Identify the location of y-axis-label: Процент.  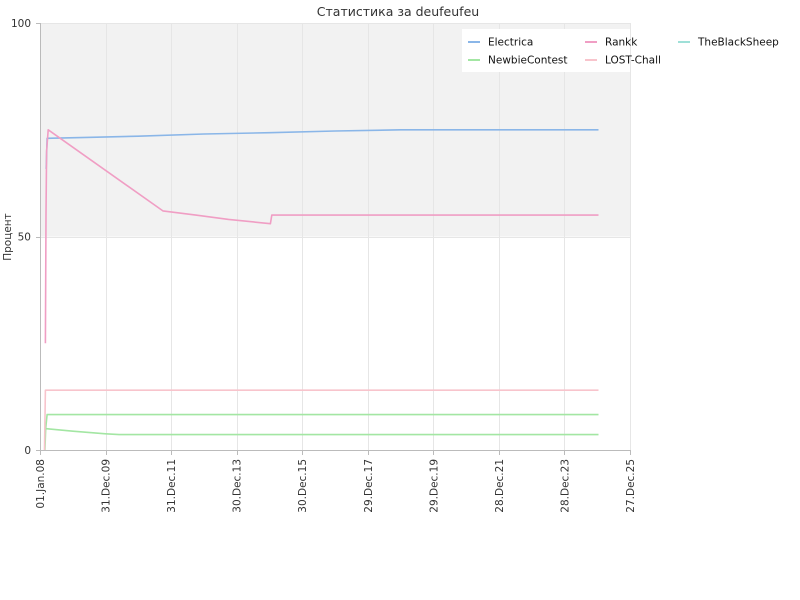
(8, 237).